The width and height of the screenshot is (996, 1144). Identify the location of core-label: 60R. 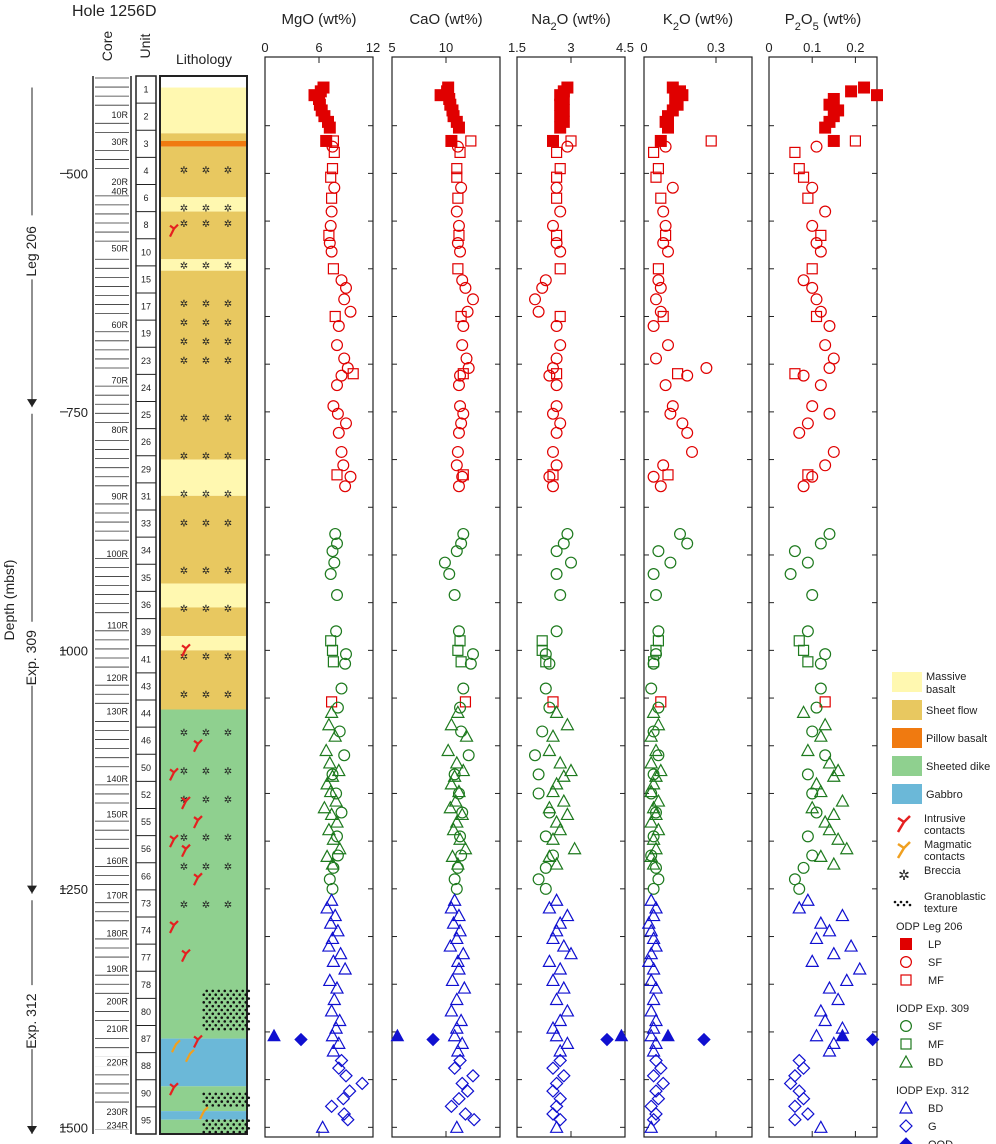
(119, 325).